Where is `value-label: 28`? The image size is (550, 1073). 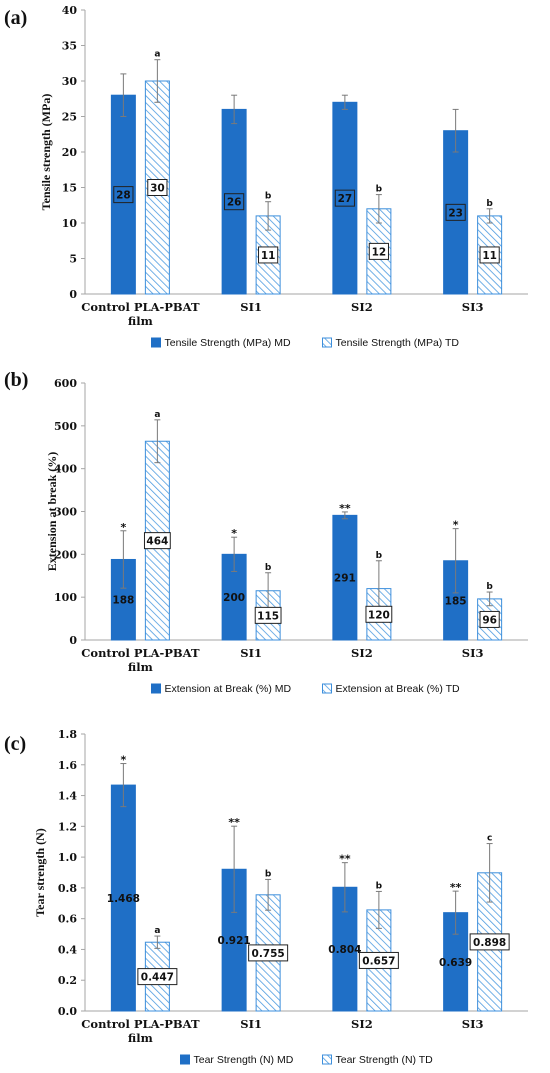
value-label: 28 is located at coordinates (123, 196).